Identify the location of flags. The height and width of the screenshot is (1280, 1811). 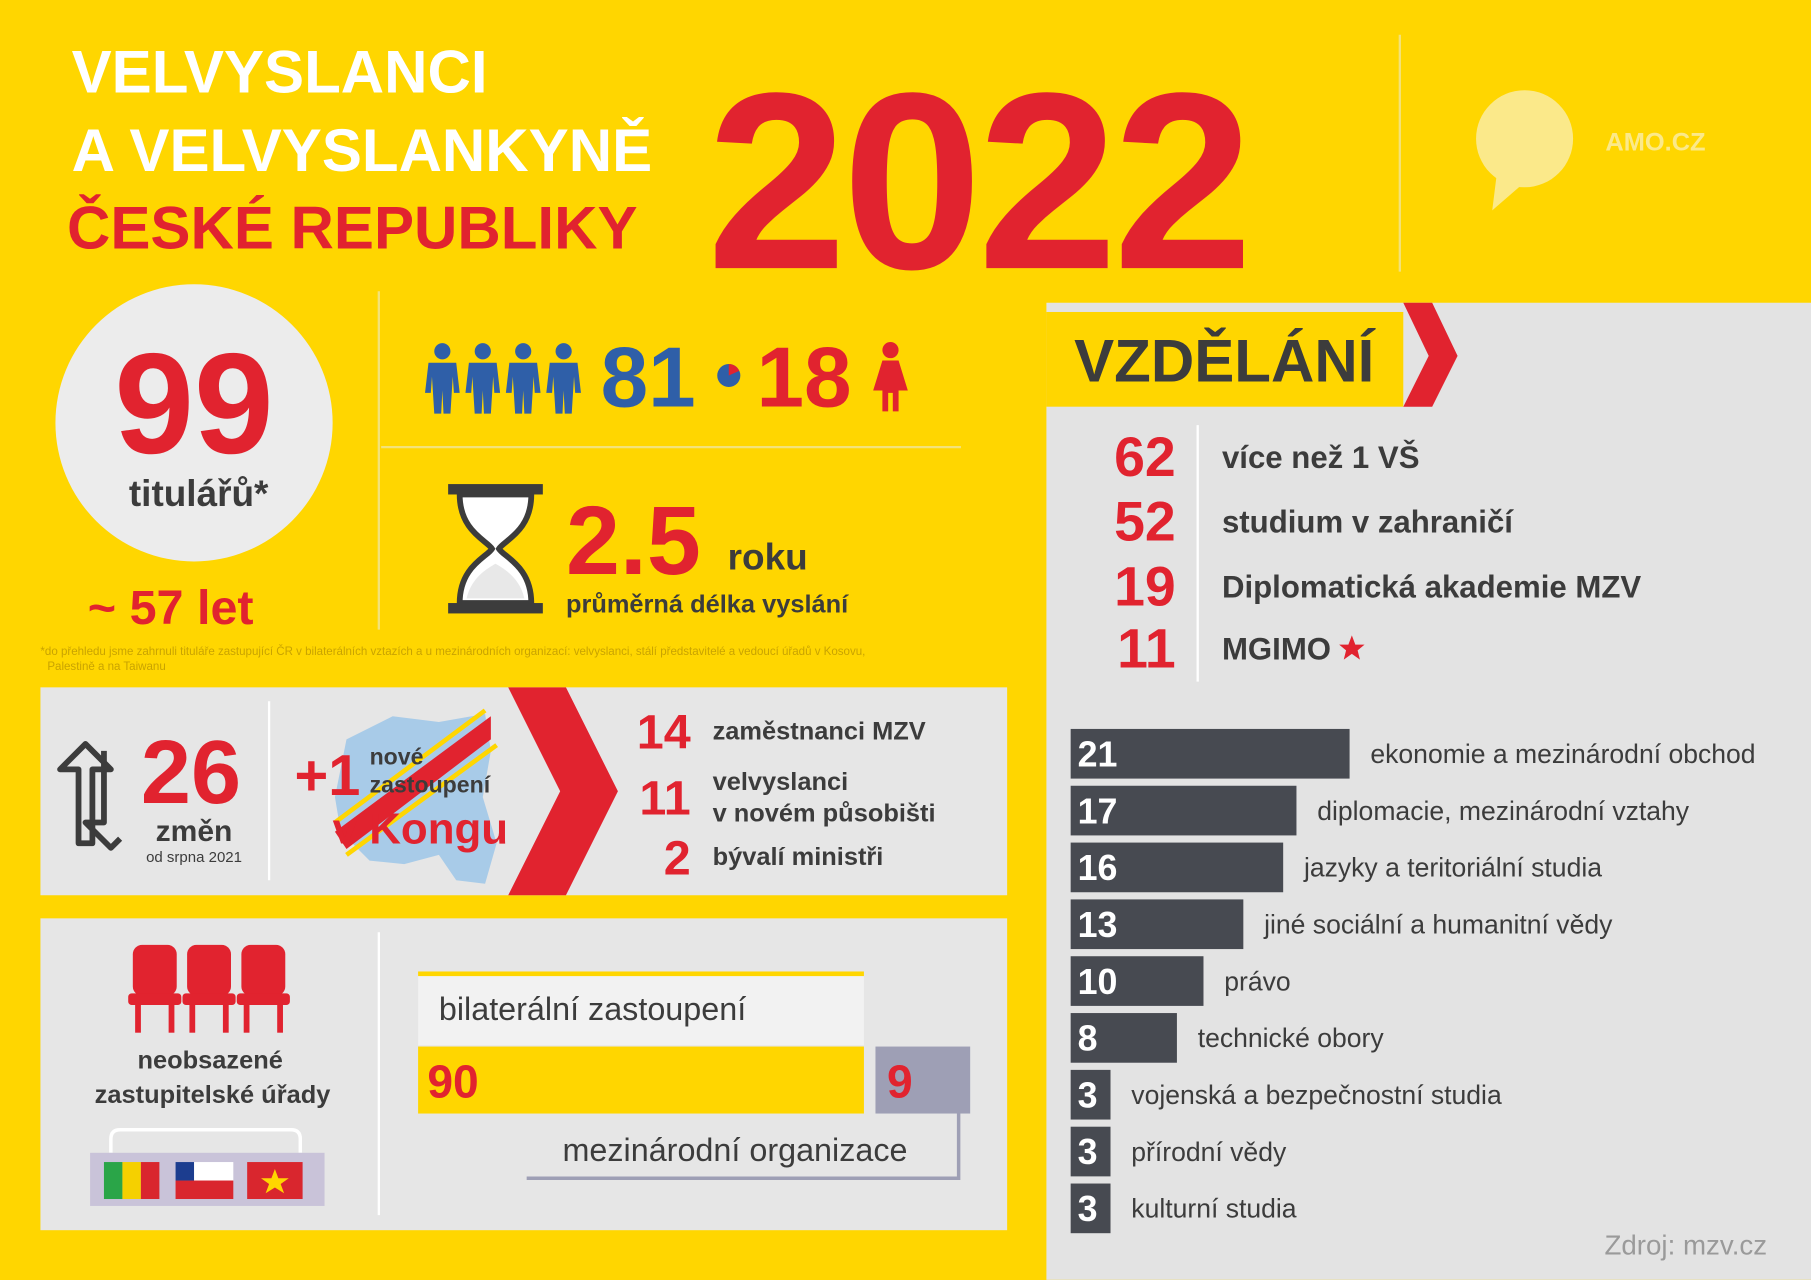
(207, 1166).